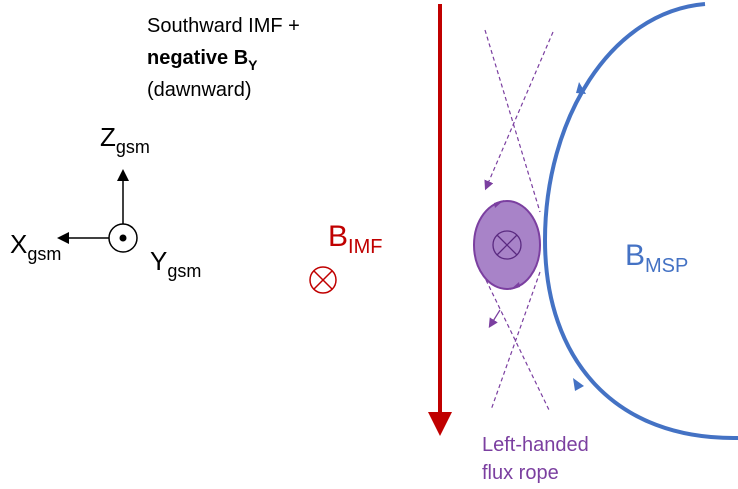 Image resolution: width=738 pixels, height=489 pixels. I want to click on y-axis-symbol, so click(123, 238).